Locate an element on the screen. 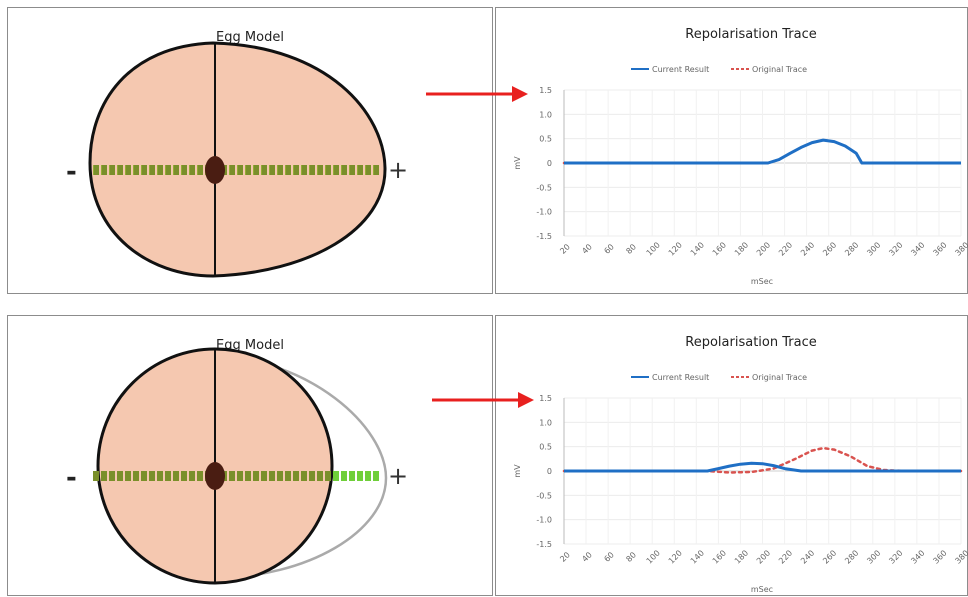 The image size is (968, 597). original-egg-outline is located at coordinates (299, 467).